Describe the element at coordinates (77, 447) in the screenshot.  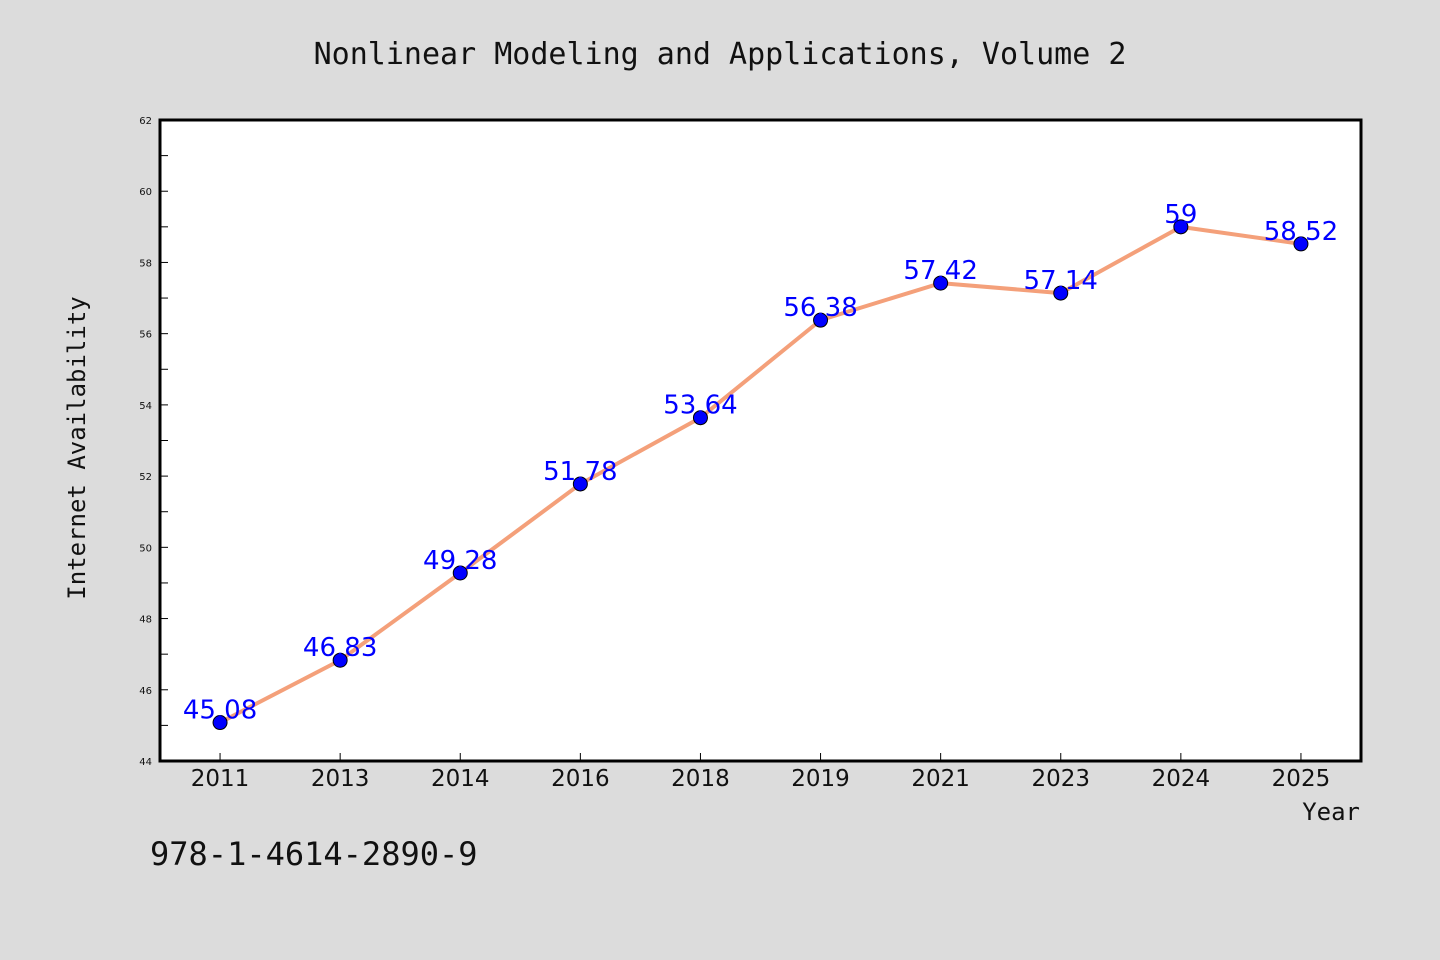
I see `y-axis-label: Internet Availability` at that location.